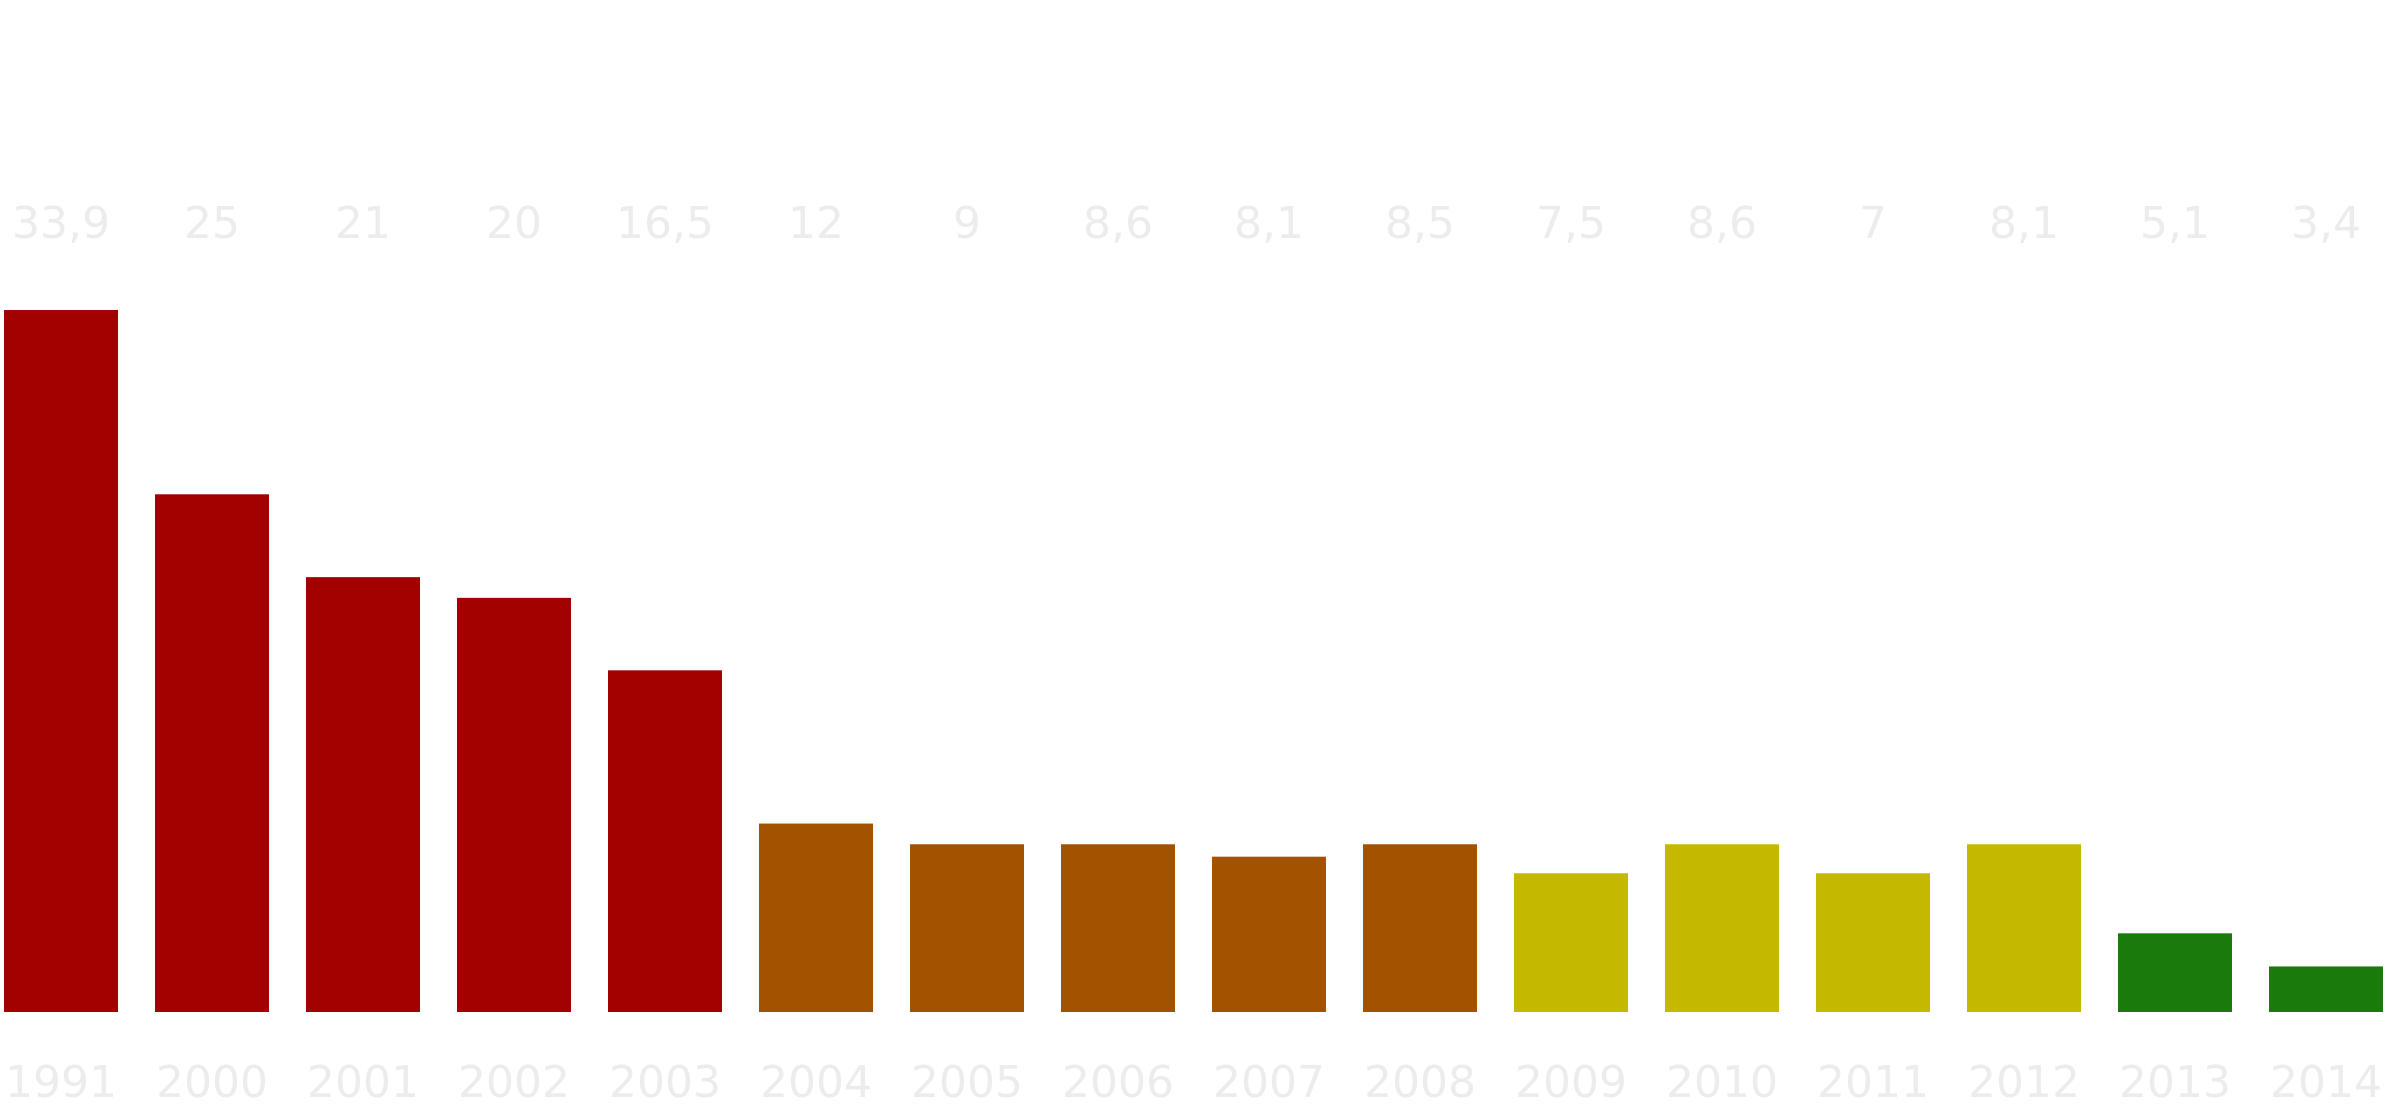 This screenshot has height=1111, width=2389. What do you see at coordinates (1269, 223) in the screenshot?
I see `value-label-2007: 8,1` at bounding box center [1269, 223].